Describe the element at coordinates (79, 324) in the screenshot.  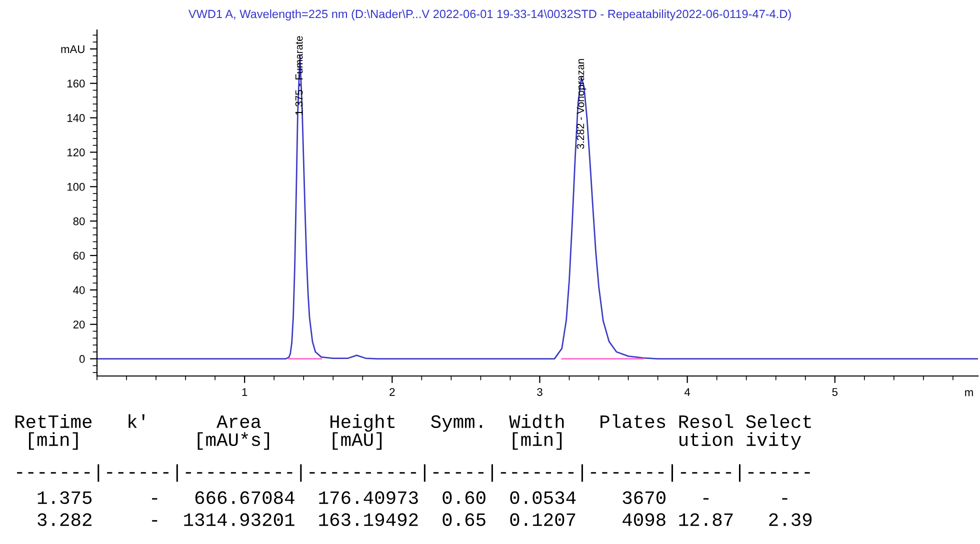
I see `y-tick-label: 20` at that location.